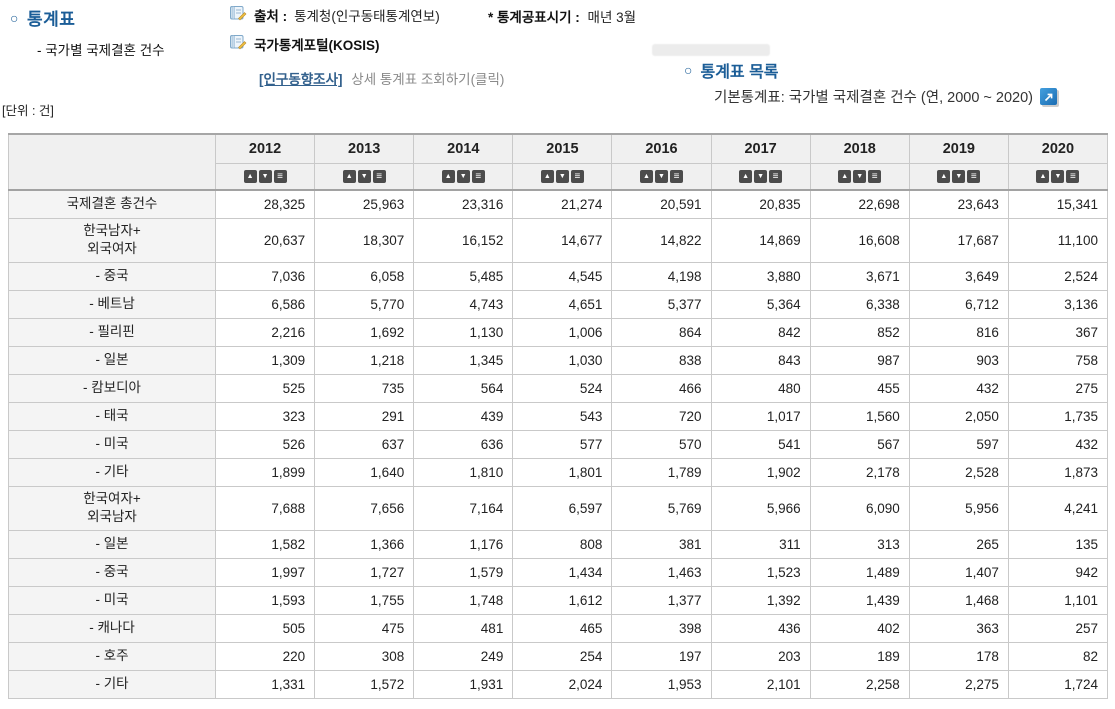  I want to click on cell-value: 5,769, so click(661, 508).